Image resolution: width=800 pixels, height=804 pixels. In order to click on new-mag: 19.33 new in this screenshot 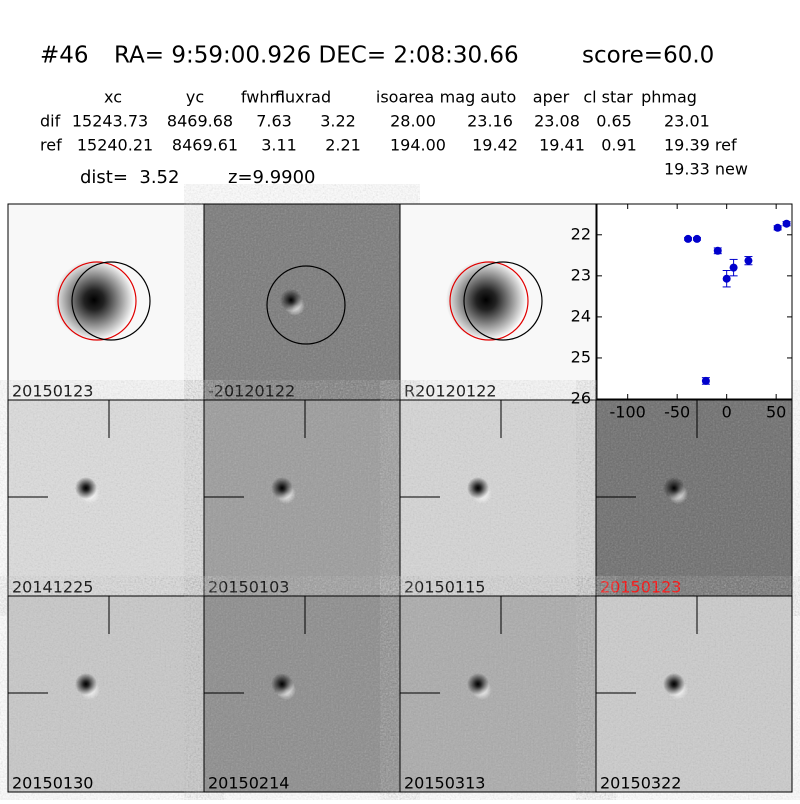, I will do `click(706, 169)`.